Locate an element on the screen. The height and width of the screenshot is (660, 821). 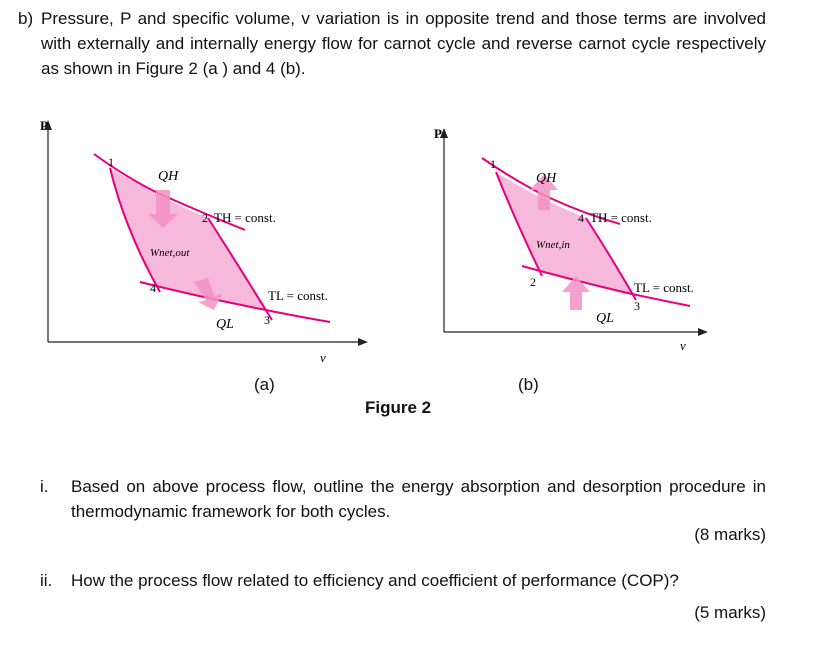
diagram-b-y-arrow is located at coordinates (444, 133).